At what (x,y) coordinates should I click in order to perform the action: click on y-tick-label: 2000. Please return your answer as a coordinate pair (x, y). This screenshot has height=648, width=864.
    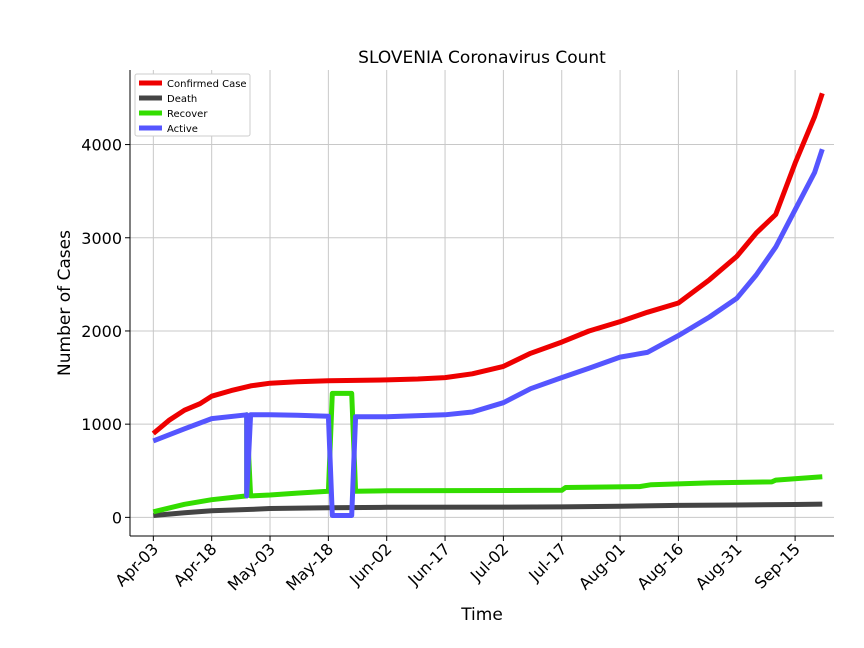
    Looking at the image, I should click on (101, 331).